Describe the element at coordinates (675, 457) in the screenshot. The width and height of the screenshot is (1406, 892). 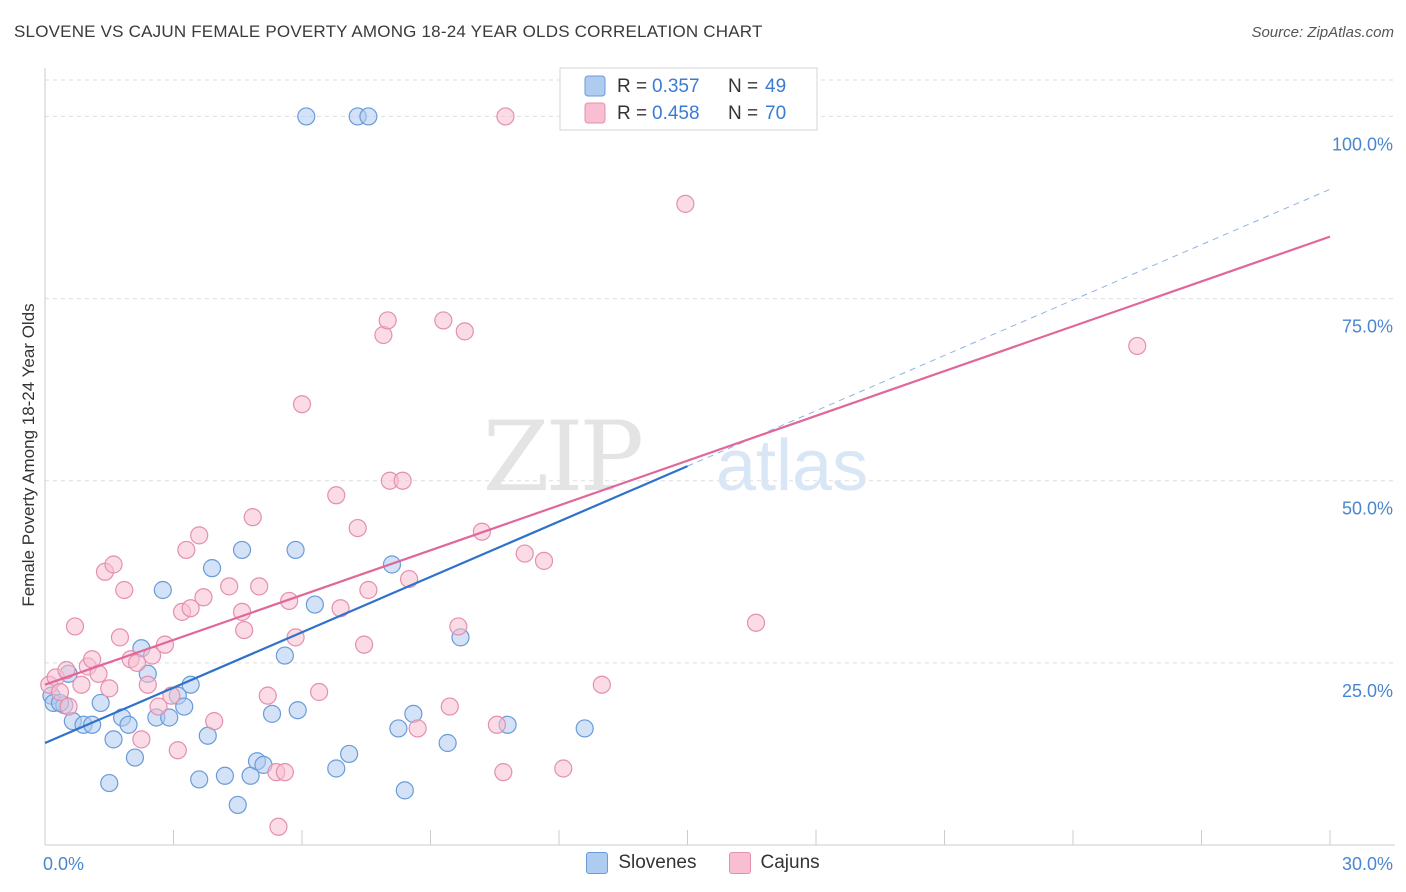
I see `watermark: ZIP atlas` at that location.